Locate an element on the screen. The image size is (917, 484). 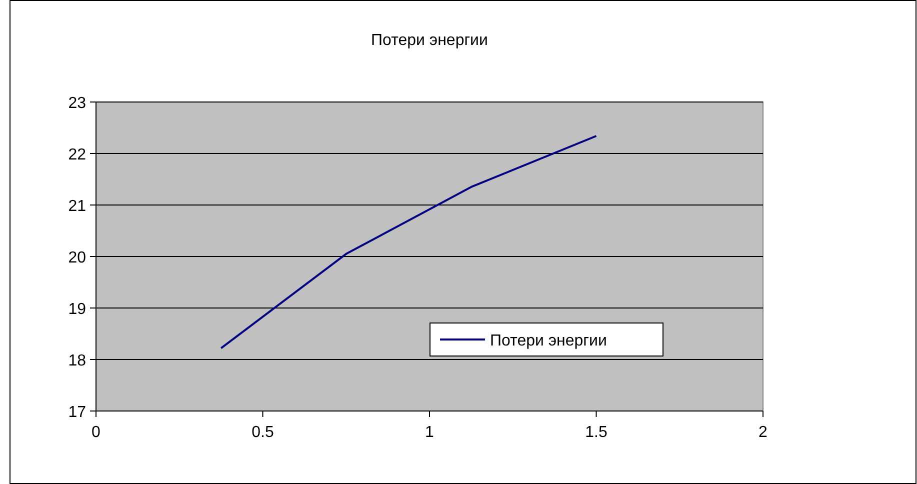
y-tick-label: 17 is located at coordinates (77, 412).